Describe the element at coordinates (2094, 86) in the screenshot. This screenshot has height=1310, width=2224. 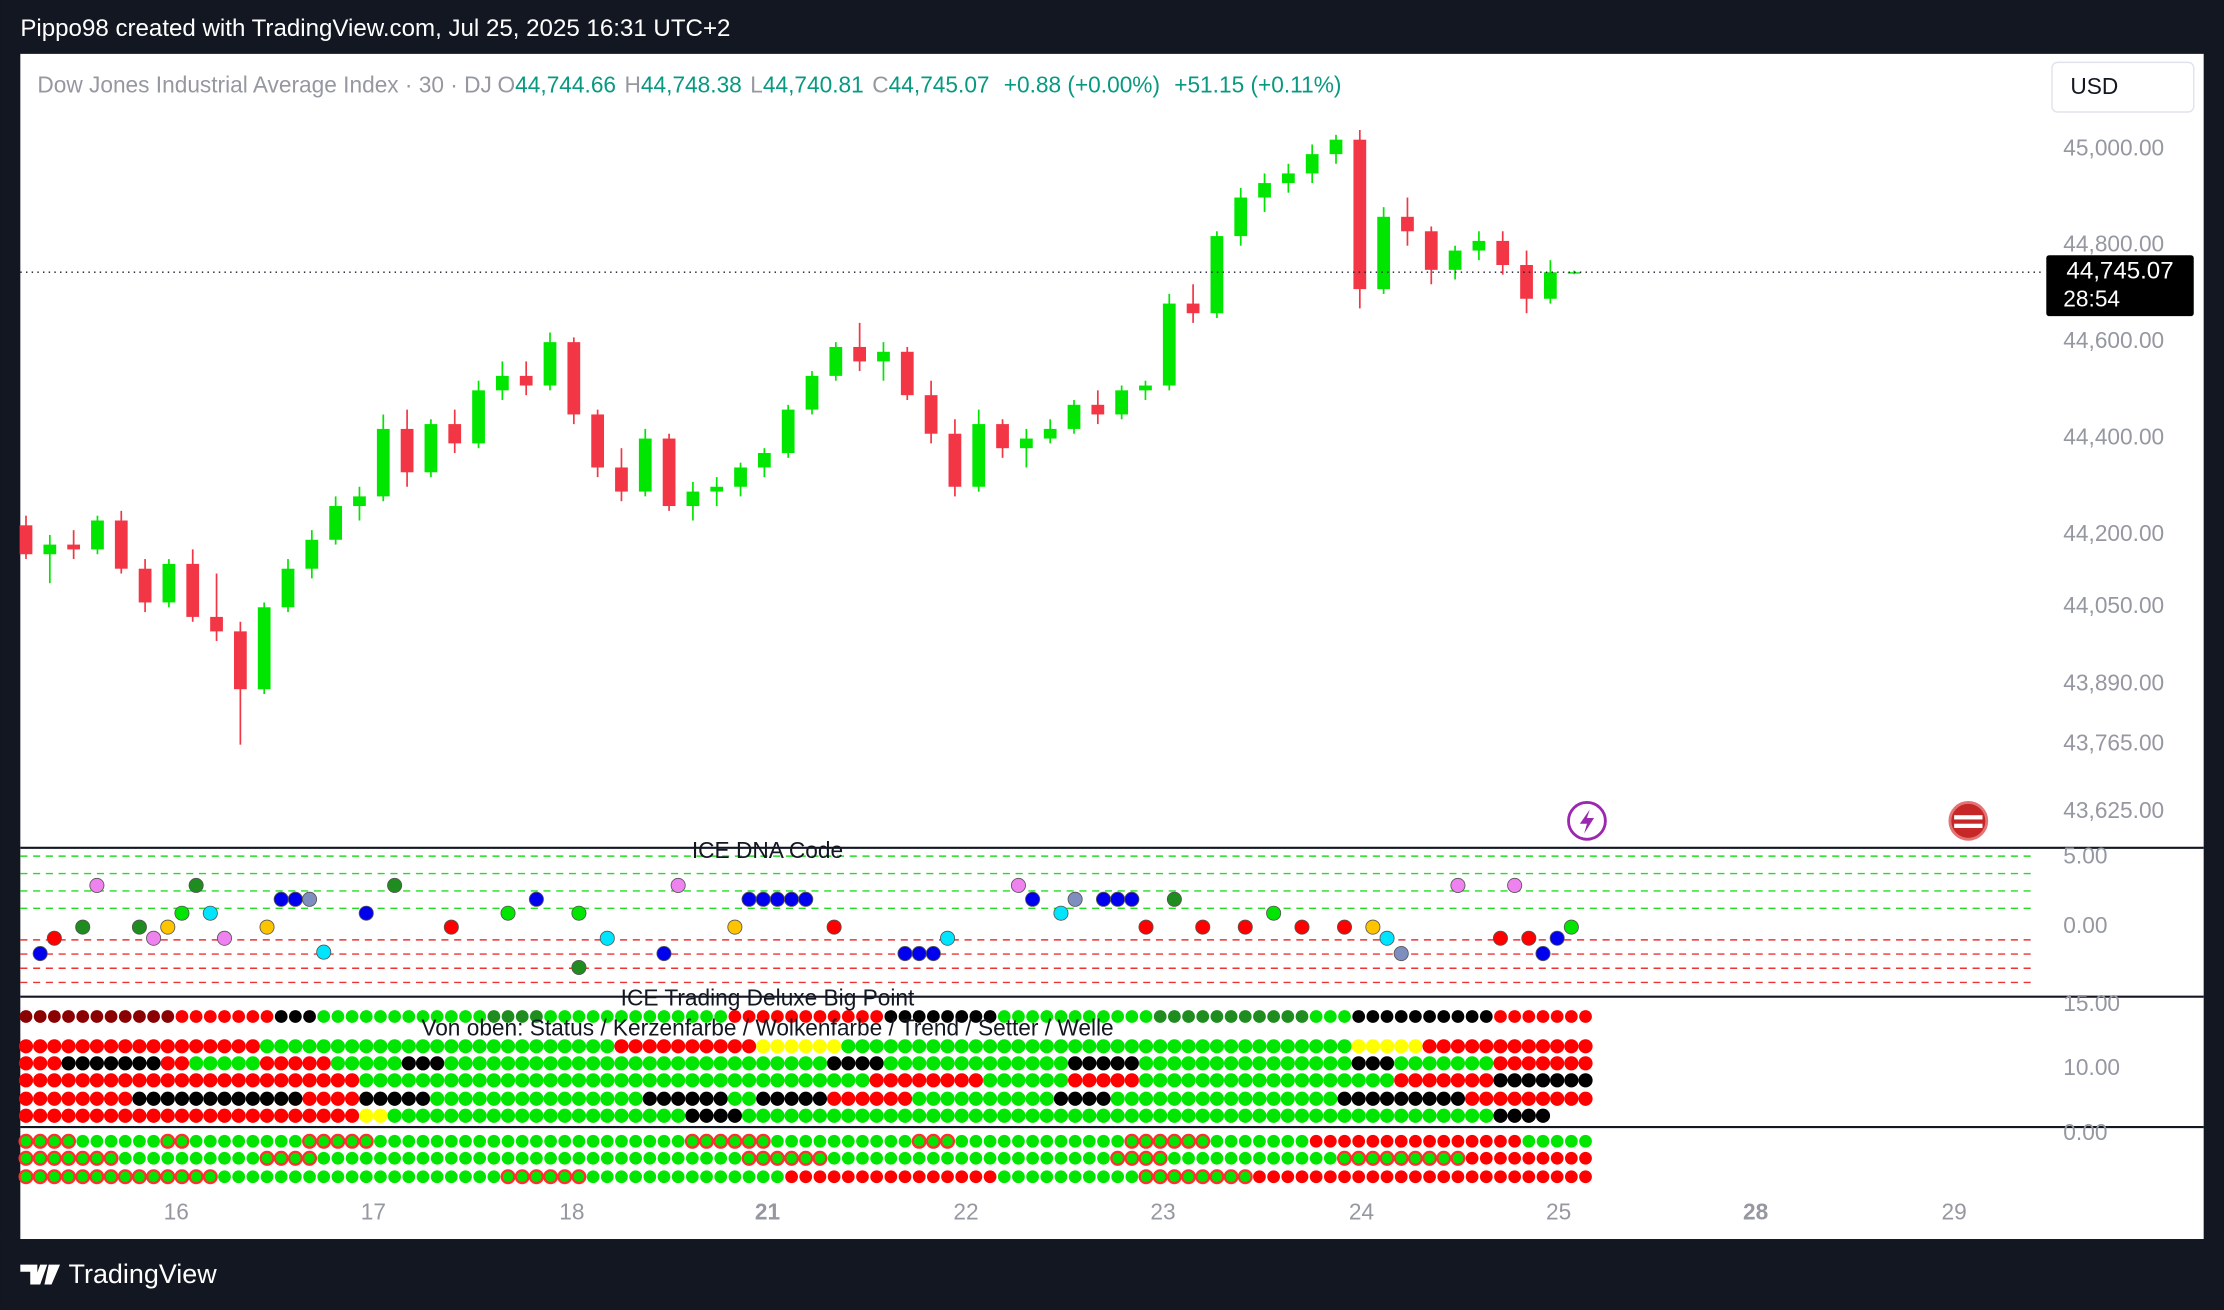
I see `currency: USD` at that location.